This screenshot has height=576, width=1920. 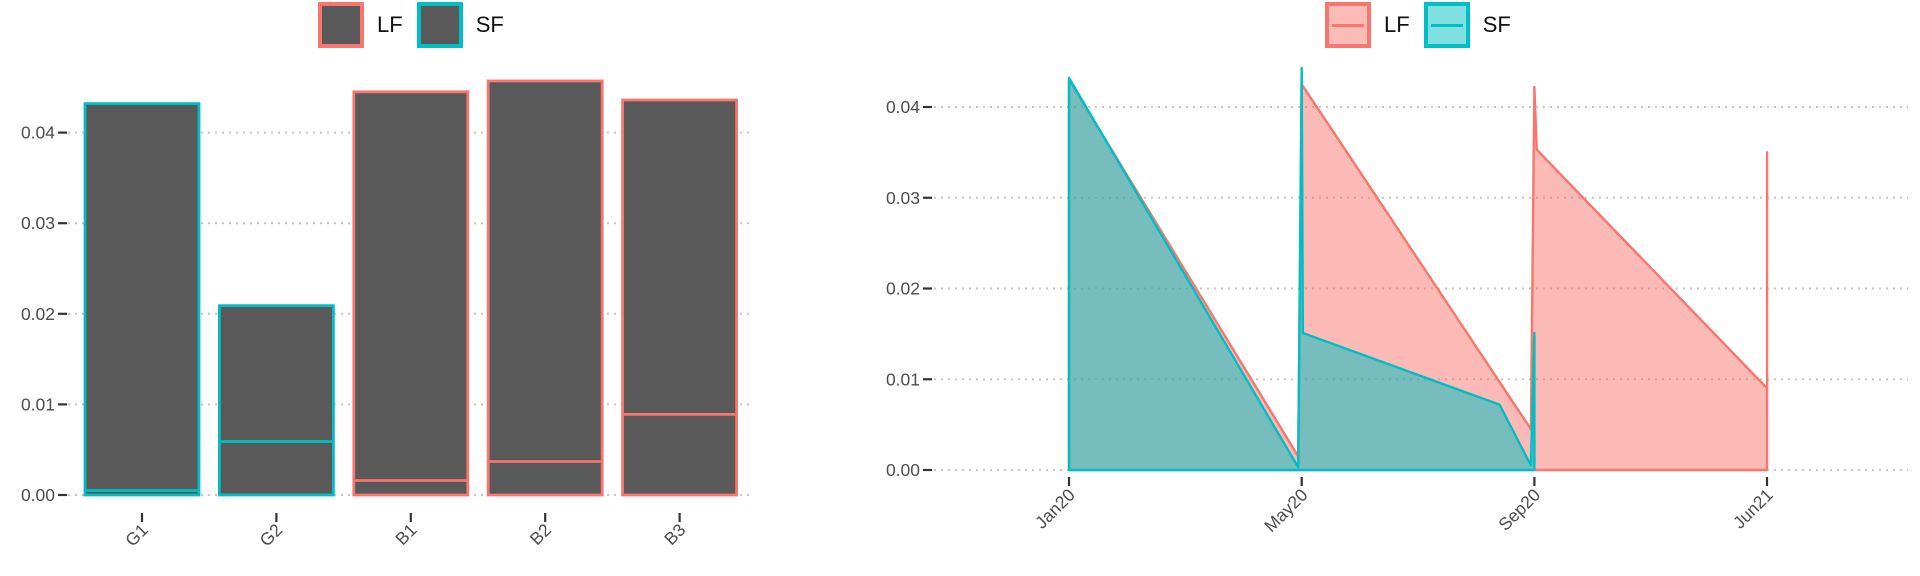 What do you see at coordinates (679, 297) in the screenshot?
I see `bar-B3` at bounding box center [679, 297].